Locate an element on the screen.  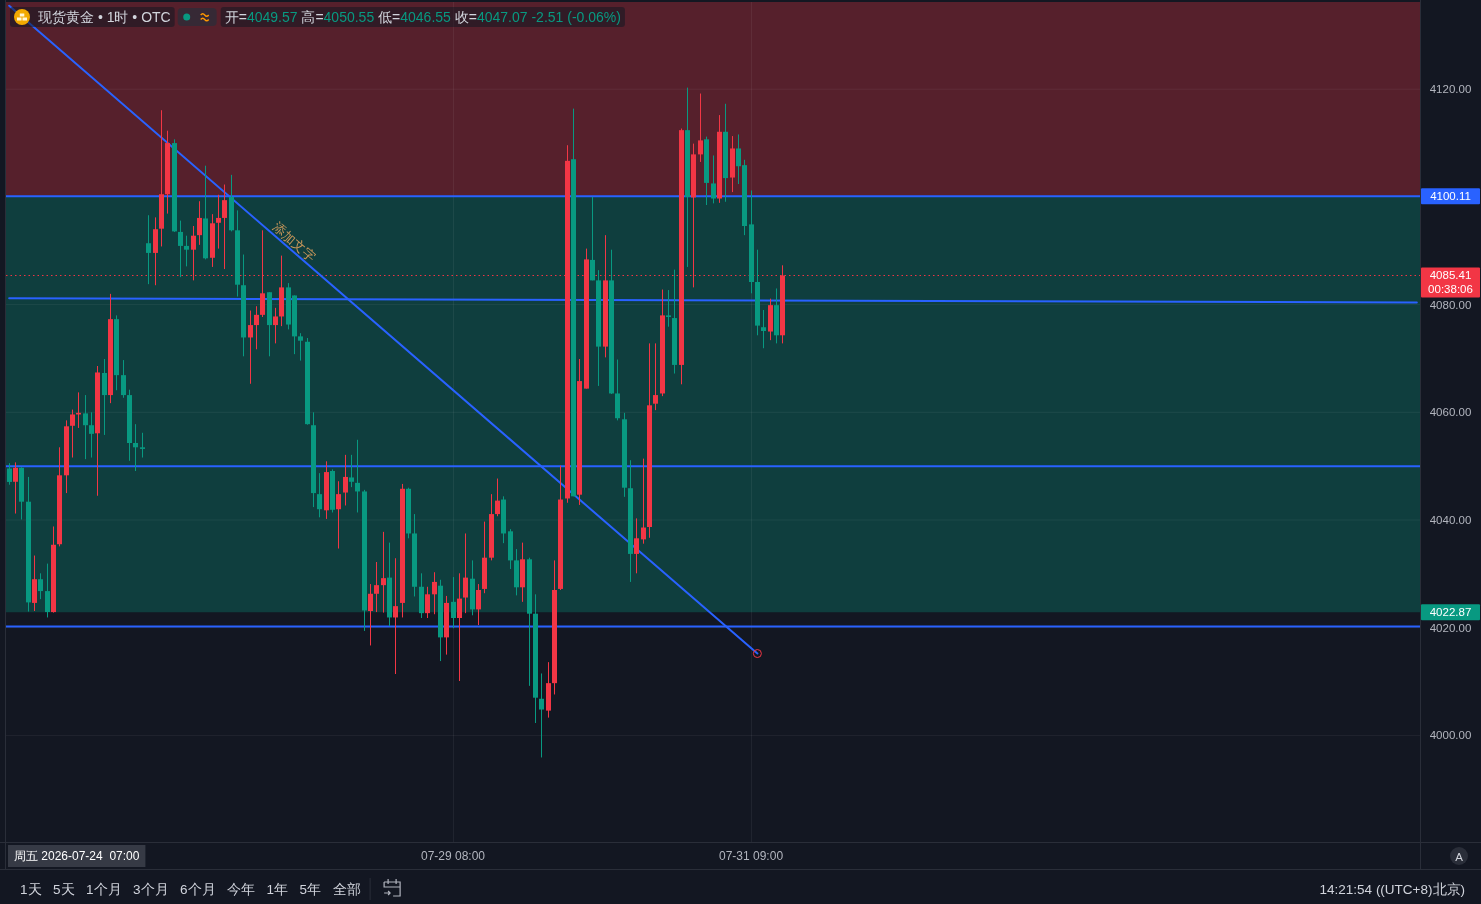
y-tick-label: 4080.00 is located at coordinates (1450, 304).